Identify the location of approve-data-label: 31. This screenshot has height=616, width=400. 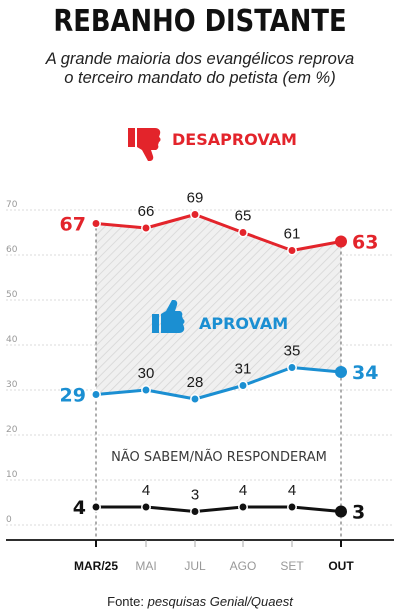
(243, 369).